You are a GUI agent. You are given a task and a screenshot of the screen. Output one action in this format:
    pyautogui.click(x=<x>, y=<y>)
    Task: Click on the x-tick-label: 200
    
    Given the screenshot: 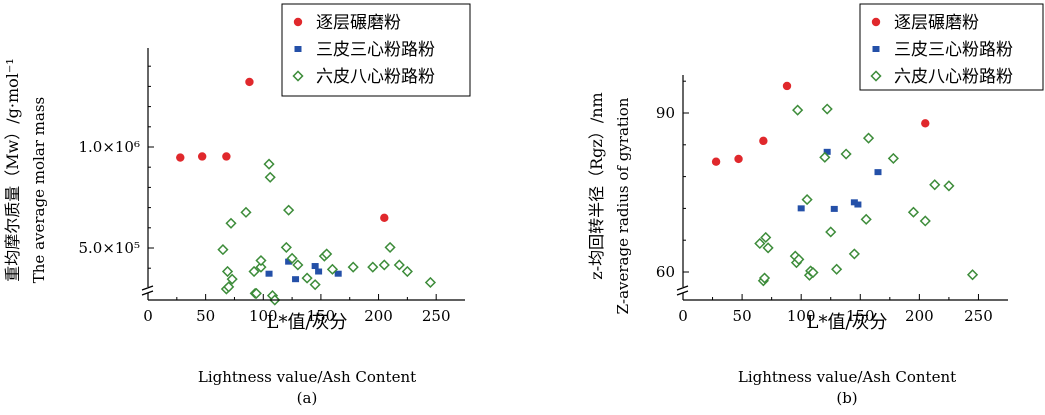 What is the action you would take?
    pyautogui.click(x=378, y=316)
    